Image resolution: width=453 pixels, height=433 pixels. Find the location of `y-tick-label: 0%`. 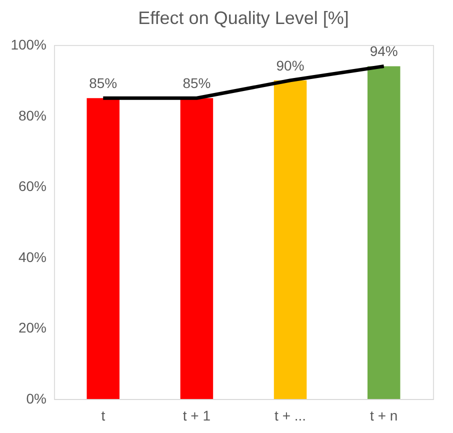

y-tick-label: 0% is located at coordinates (36, 398).